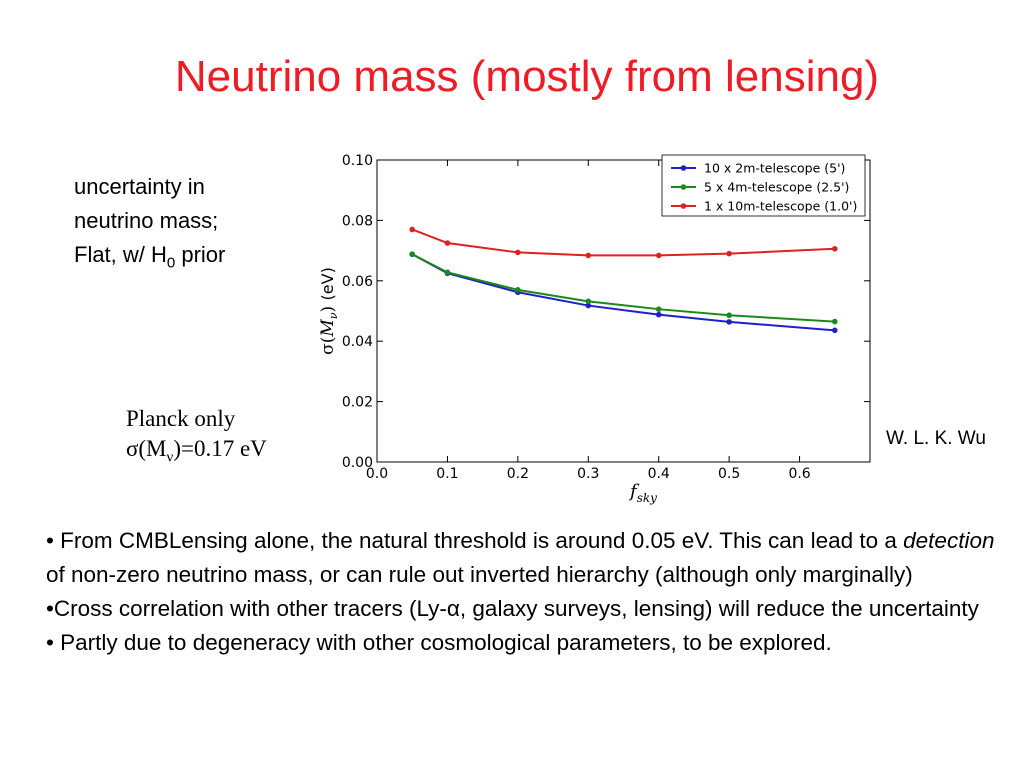 The height and width of the screenshot is (768, 1024). What do you see at coordinates (377, 474) in the screenshot?
I see `x-tick-label: 0.0` at bounding box center [377, 474].